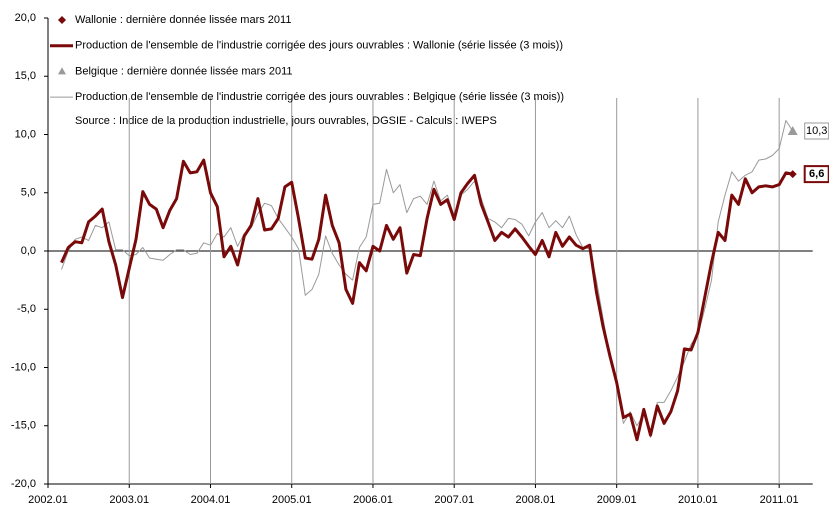  I want to click on y-tick-label: -10,0, so click(23, 367).